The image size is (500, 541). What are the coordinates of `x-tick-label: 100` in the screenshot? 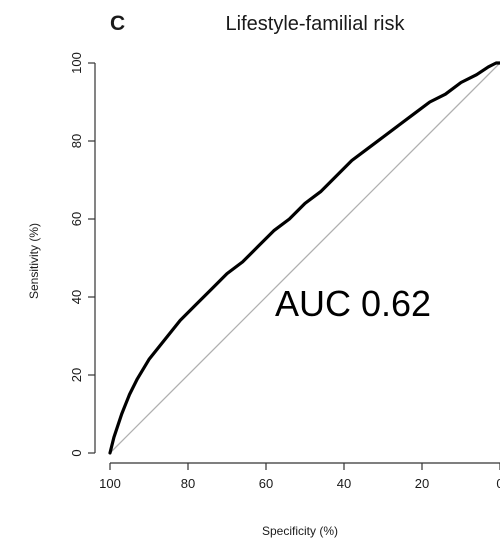 It's located at (110, 483).